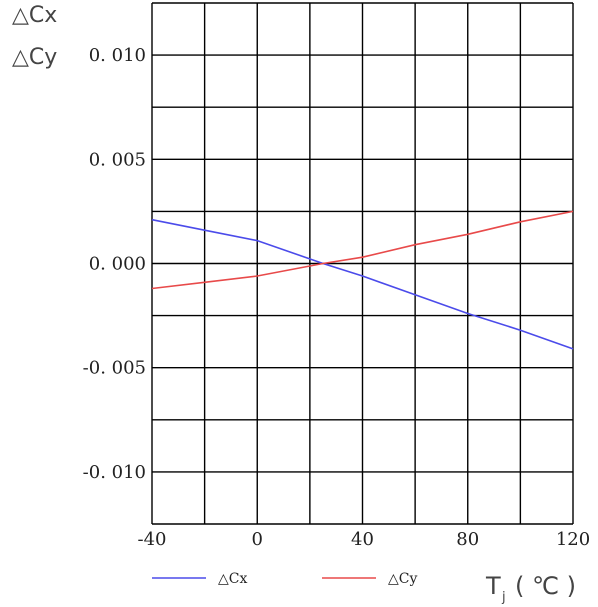 This screenshot has width=598, height=607. I want to click on x-axis-label: T j ( ℃ ), so click(530, 588).